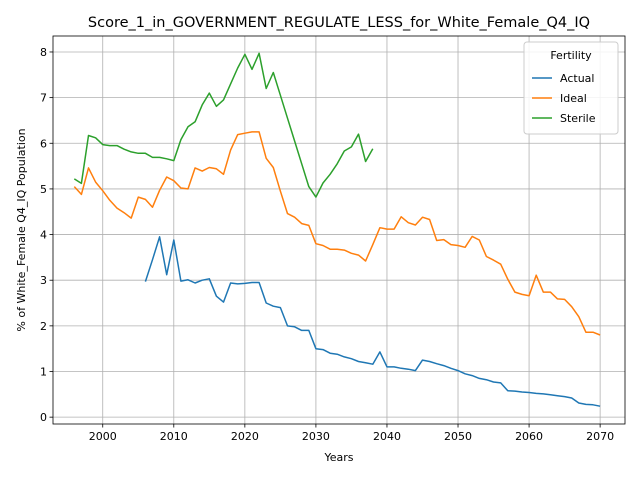 Image resolution: width=640 pixels, height=480 pixels. I want to click on y-axis-label: % of White_Female Q4_IQ Population, so click(21, 229).